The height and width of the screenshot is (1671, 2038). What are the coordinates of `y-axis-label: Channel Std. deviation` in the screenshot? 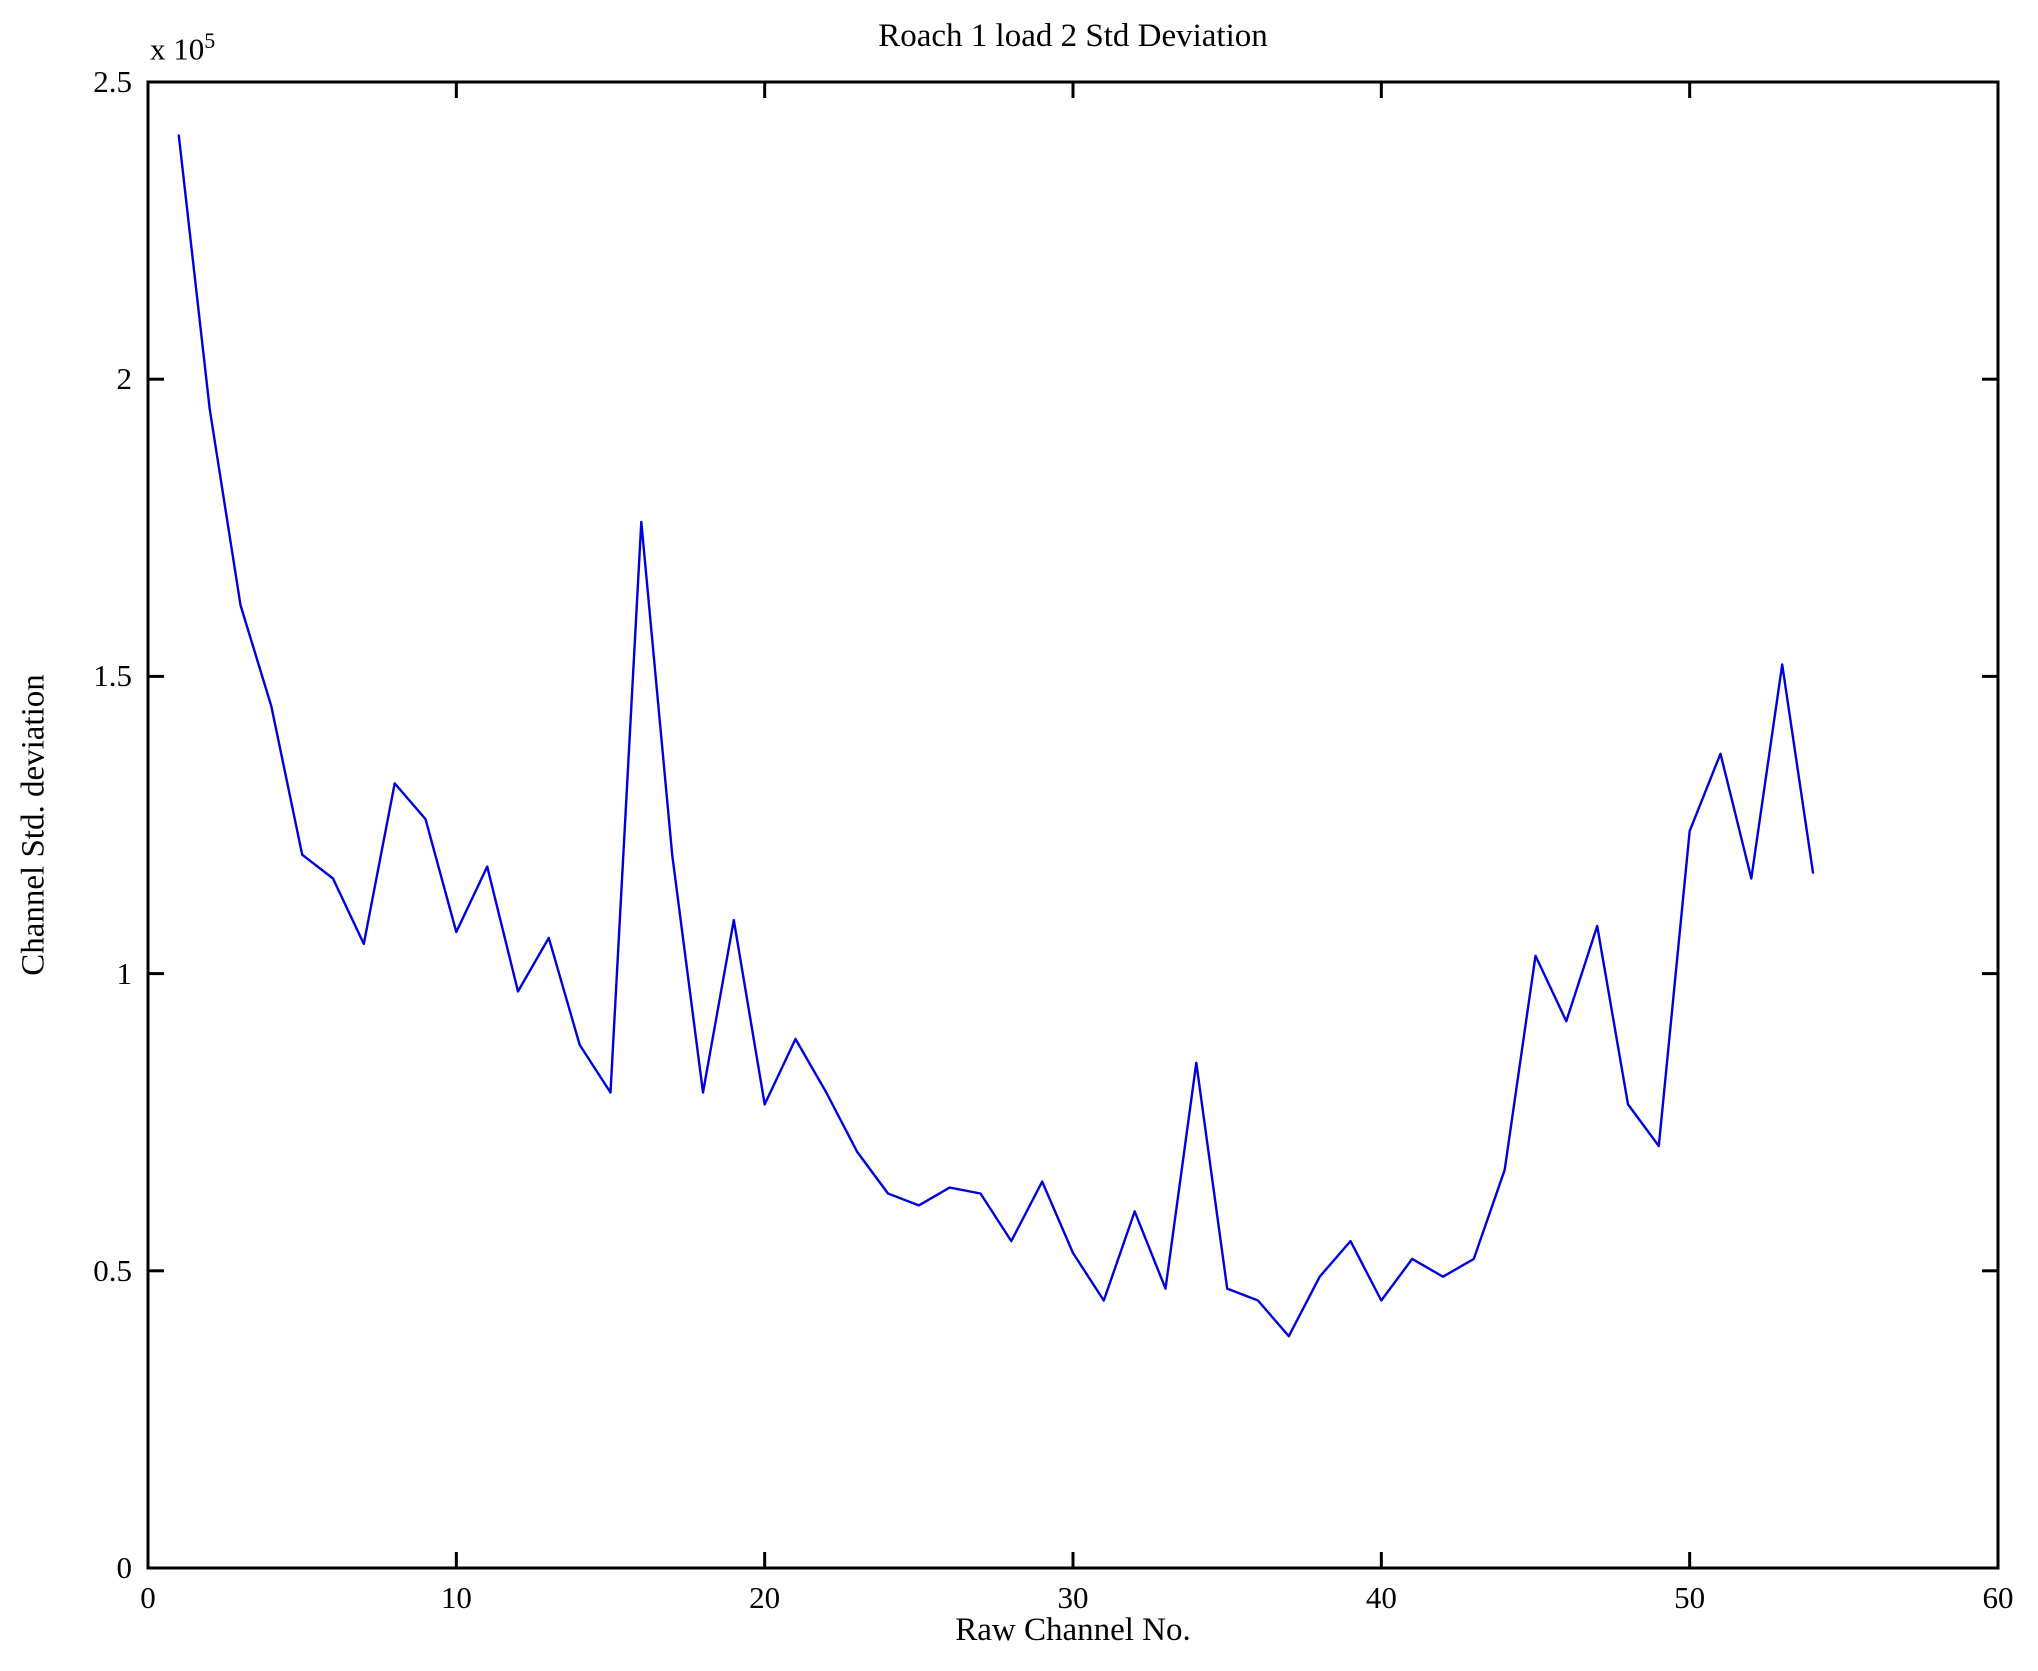 It's located at (33, 825).